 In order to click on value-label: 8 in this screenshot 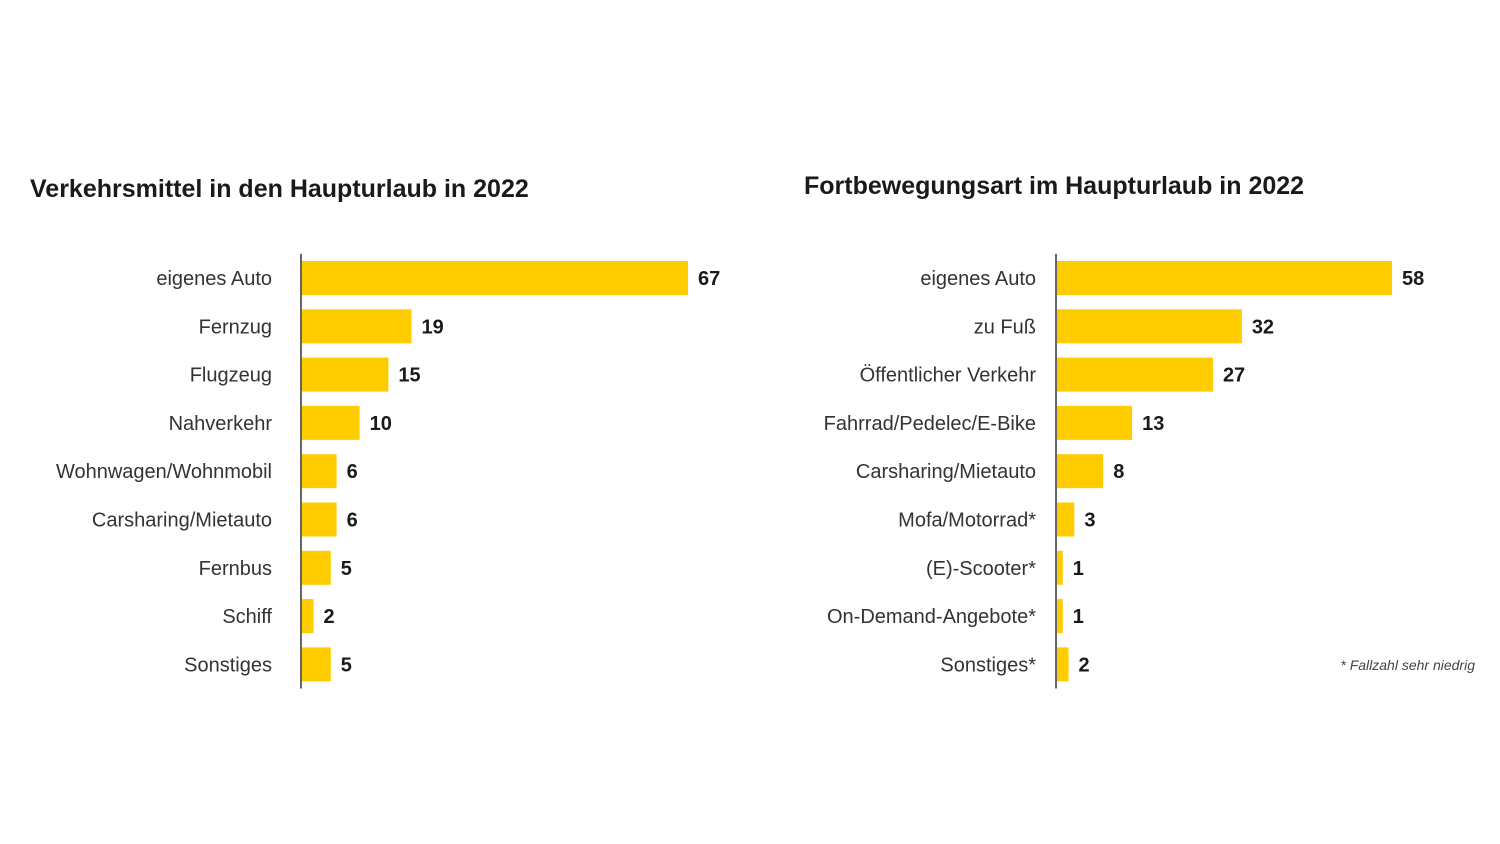, I will do `click(1118, 472)`.